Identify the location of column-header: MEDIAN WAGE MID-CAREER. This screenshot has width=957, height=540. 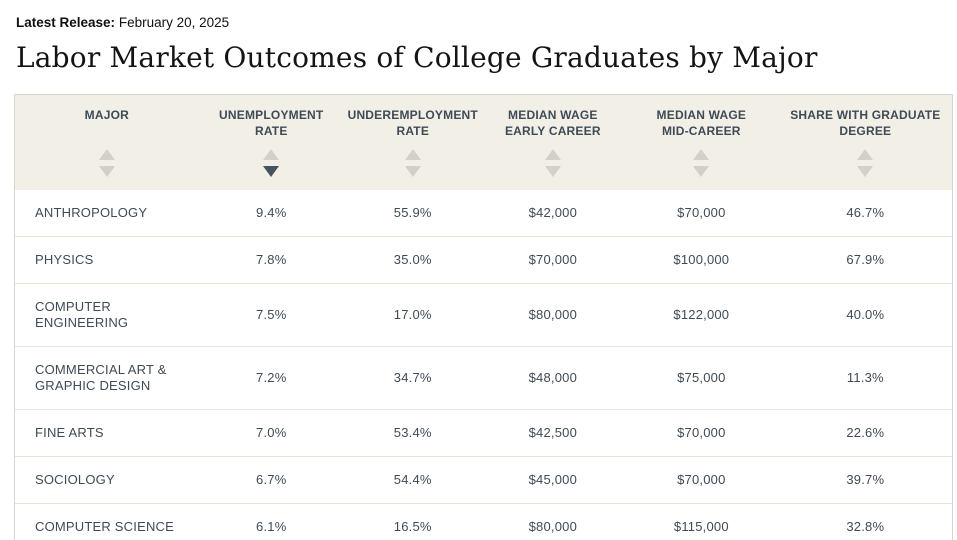
(701, 142).